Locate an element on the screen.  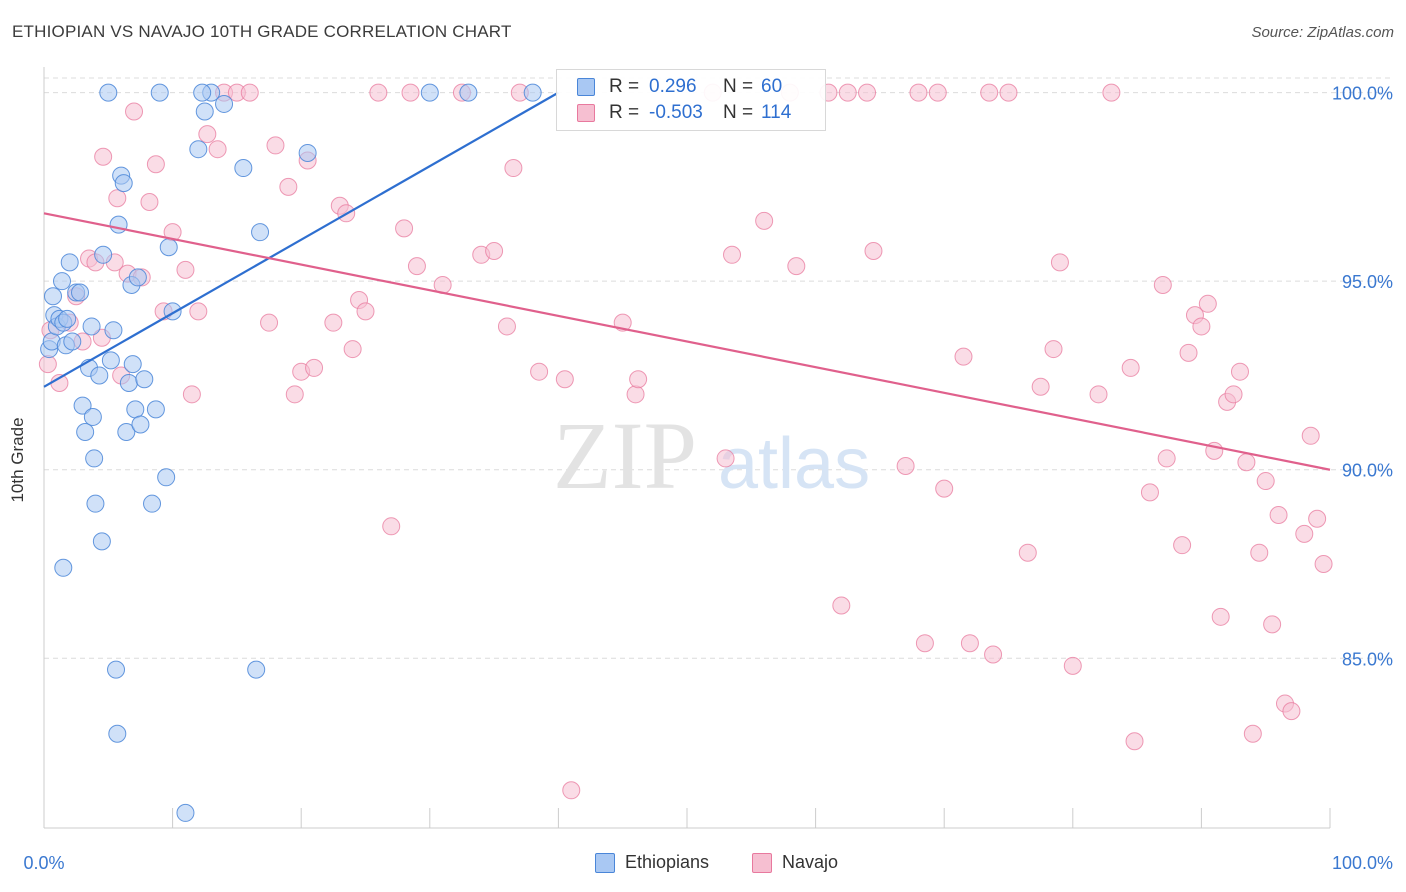
series-legend: Ethiopians Navajo is located at coordinates (703, 865).